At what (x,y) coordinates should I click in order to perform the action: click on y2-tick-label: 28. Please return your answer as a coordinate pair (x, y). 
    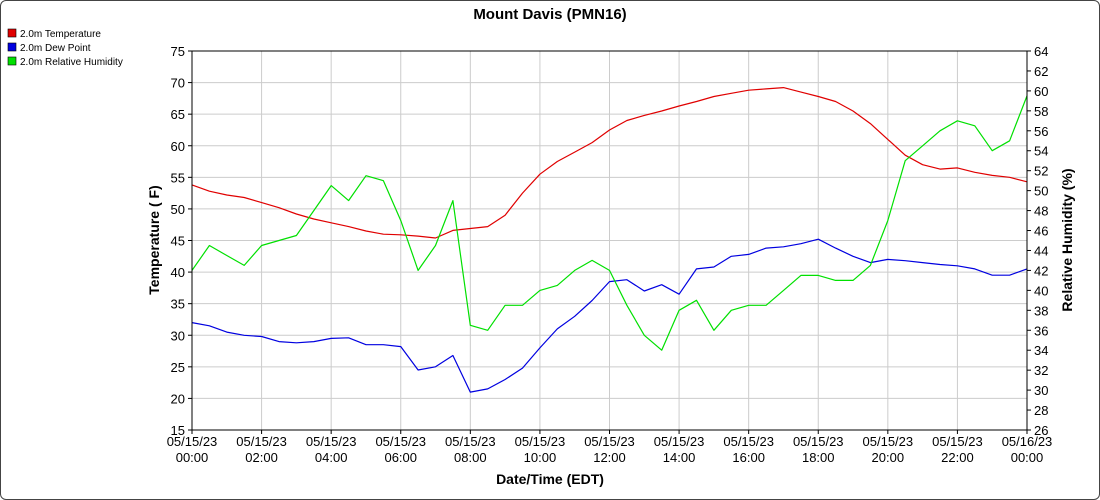
    Looking at the image, I should click on (1041, 410).